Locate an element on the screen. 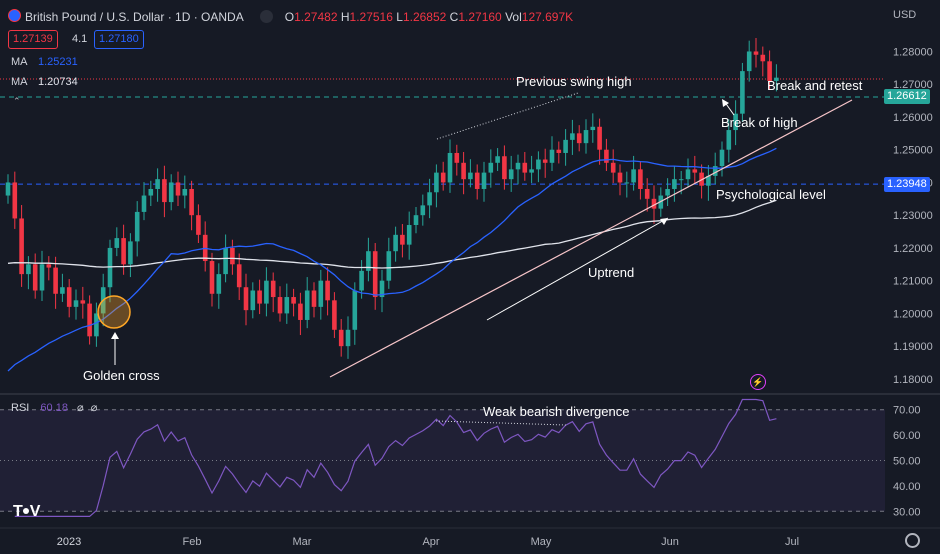 This screenshot has width=940, height=554. rsi-tick-2: 50.00 is located at coordinates (907, 462).